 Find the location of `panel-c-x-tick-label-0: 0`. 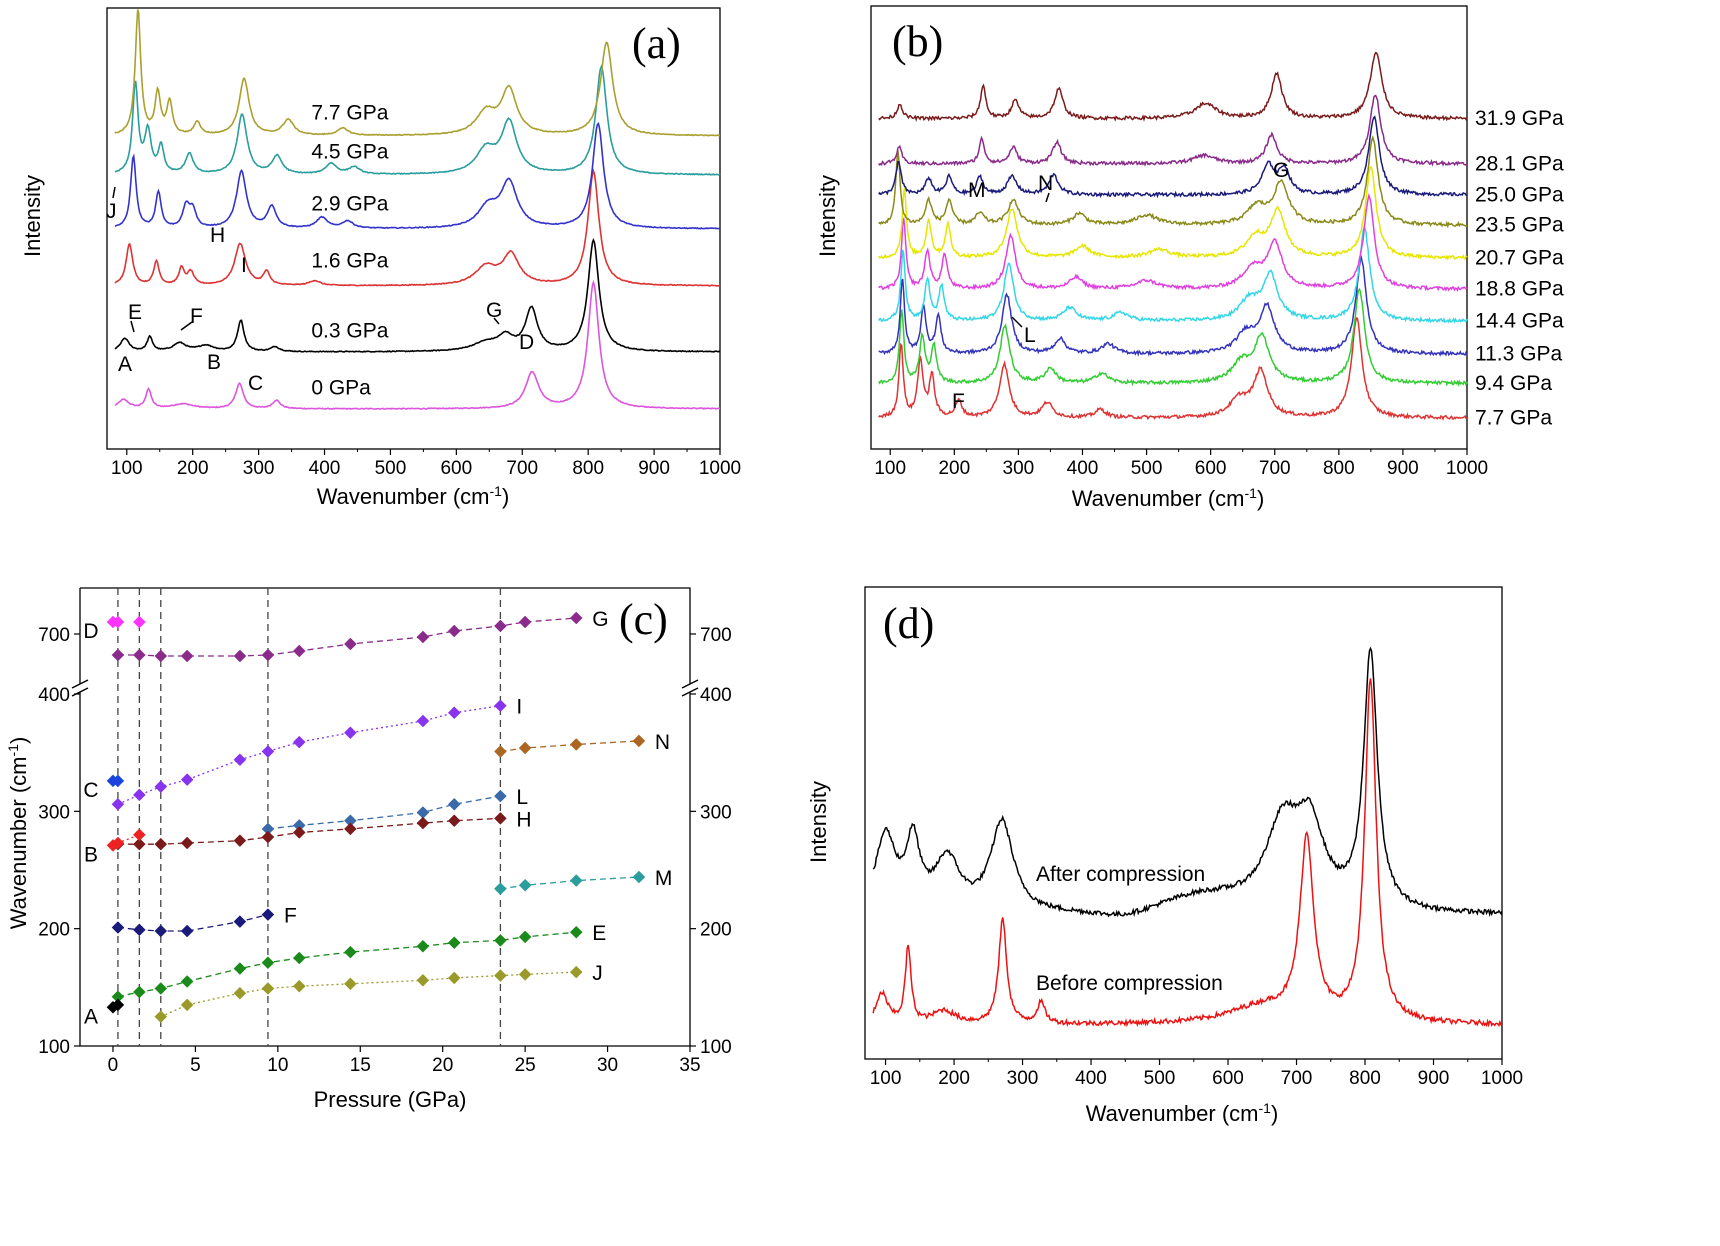

panel-c-x-tick-label-0: 0 is located at coordinates (113, 1065).